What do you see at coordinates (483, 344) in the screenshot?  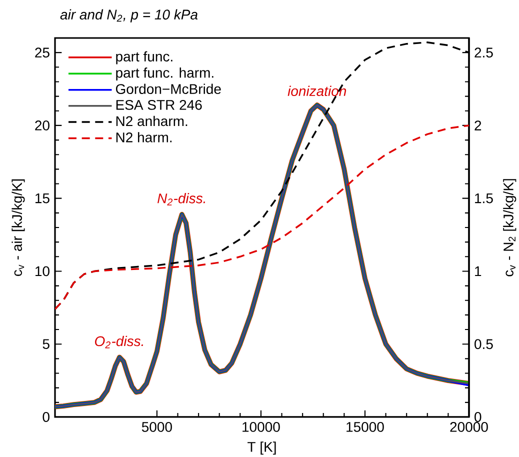 I see `y2-tick-label: 0.5` at bounding box center [483, 344].